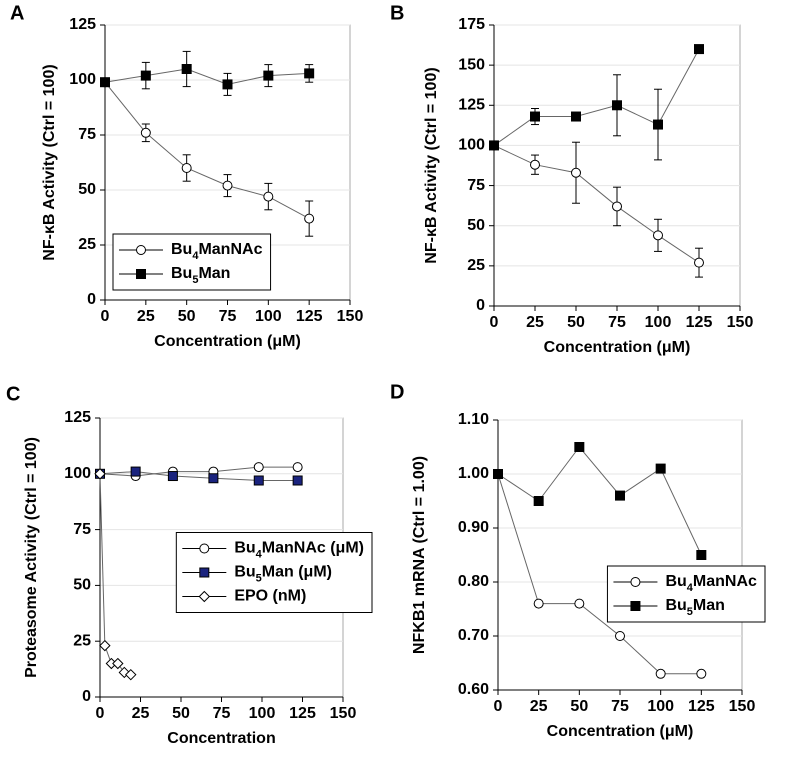  Describe the element at coordinates (473, 635) in the screenshot. I see `y-tick-label: 0.70` at that location.